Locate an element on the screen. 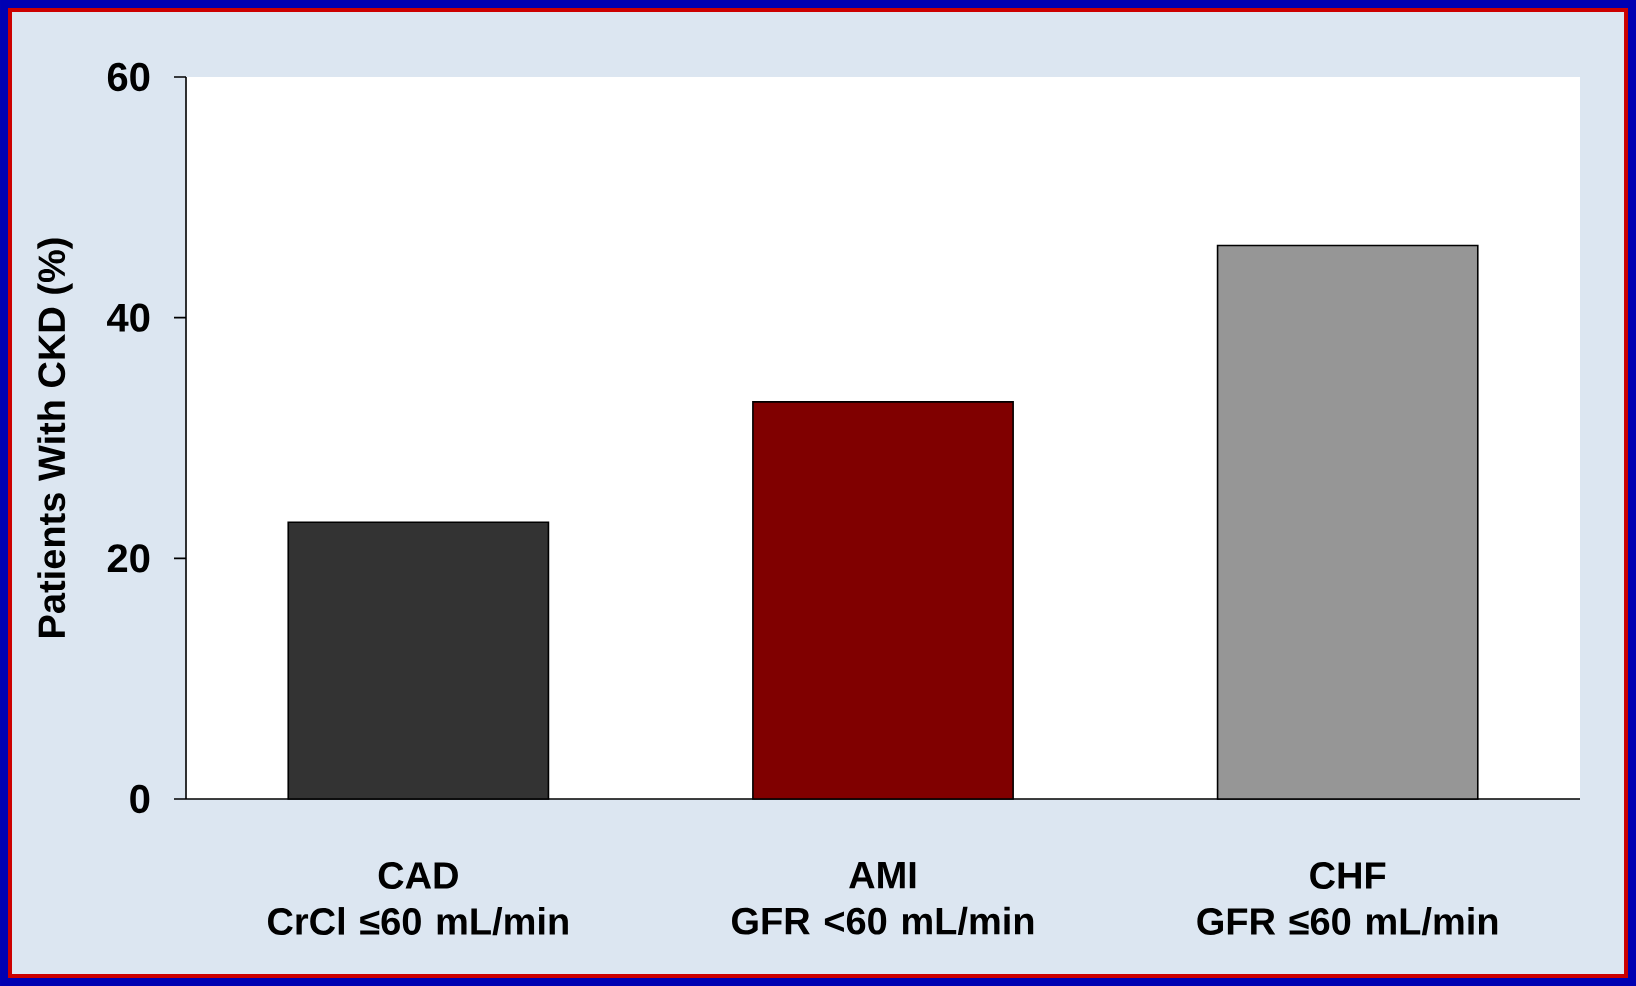  y-tick-label: 40 is located at coordinates (128, 317).